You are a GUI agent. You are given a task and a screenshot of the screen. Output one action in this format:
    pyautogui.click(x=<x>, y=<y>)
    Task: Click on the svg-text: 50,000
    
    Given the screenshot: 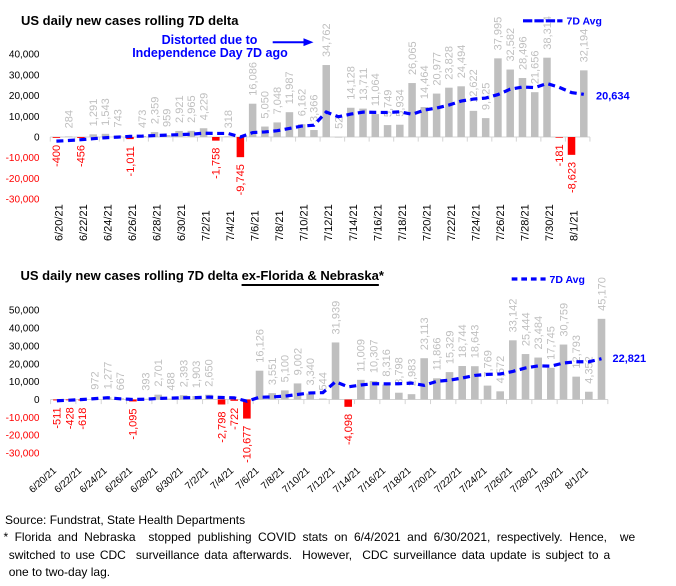 What is the action you would take?
    pyautogui.click(x=24, y=311)
    